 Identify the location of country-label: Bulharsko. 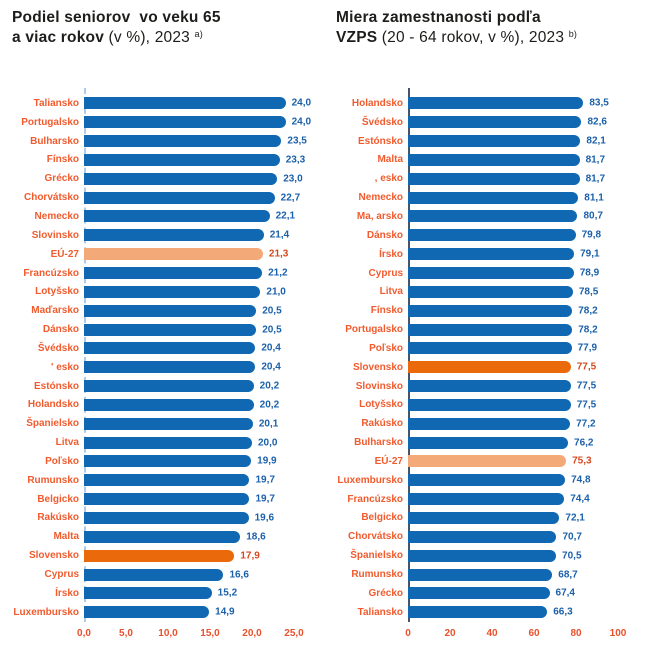
(54, 141).